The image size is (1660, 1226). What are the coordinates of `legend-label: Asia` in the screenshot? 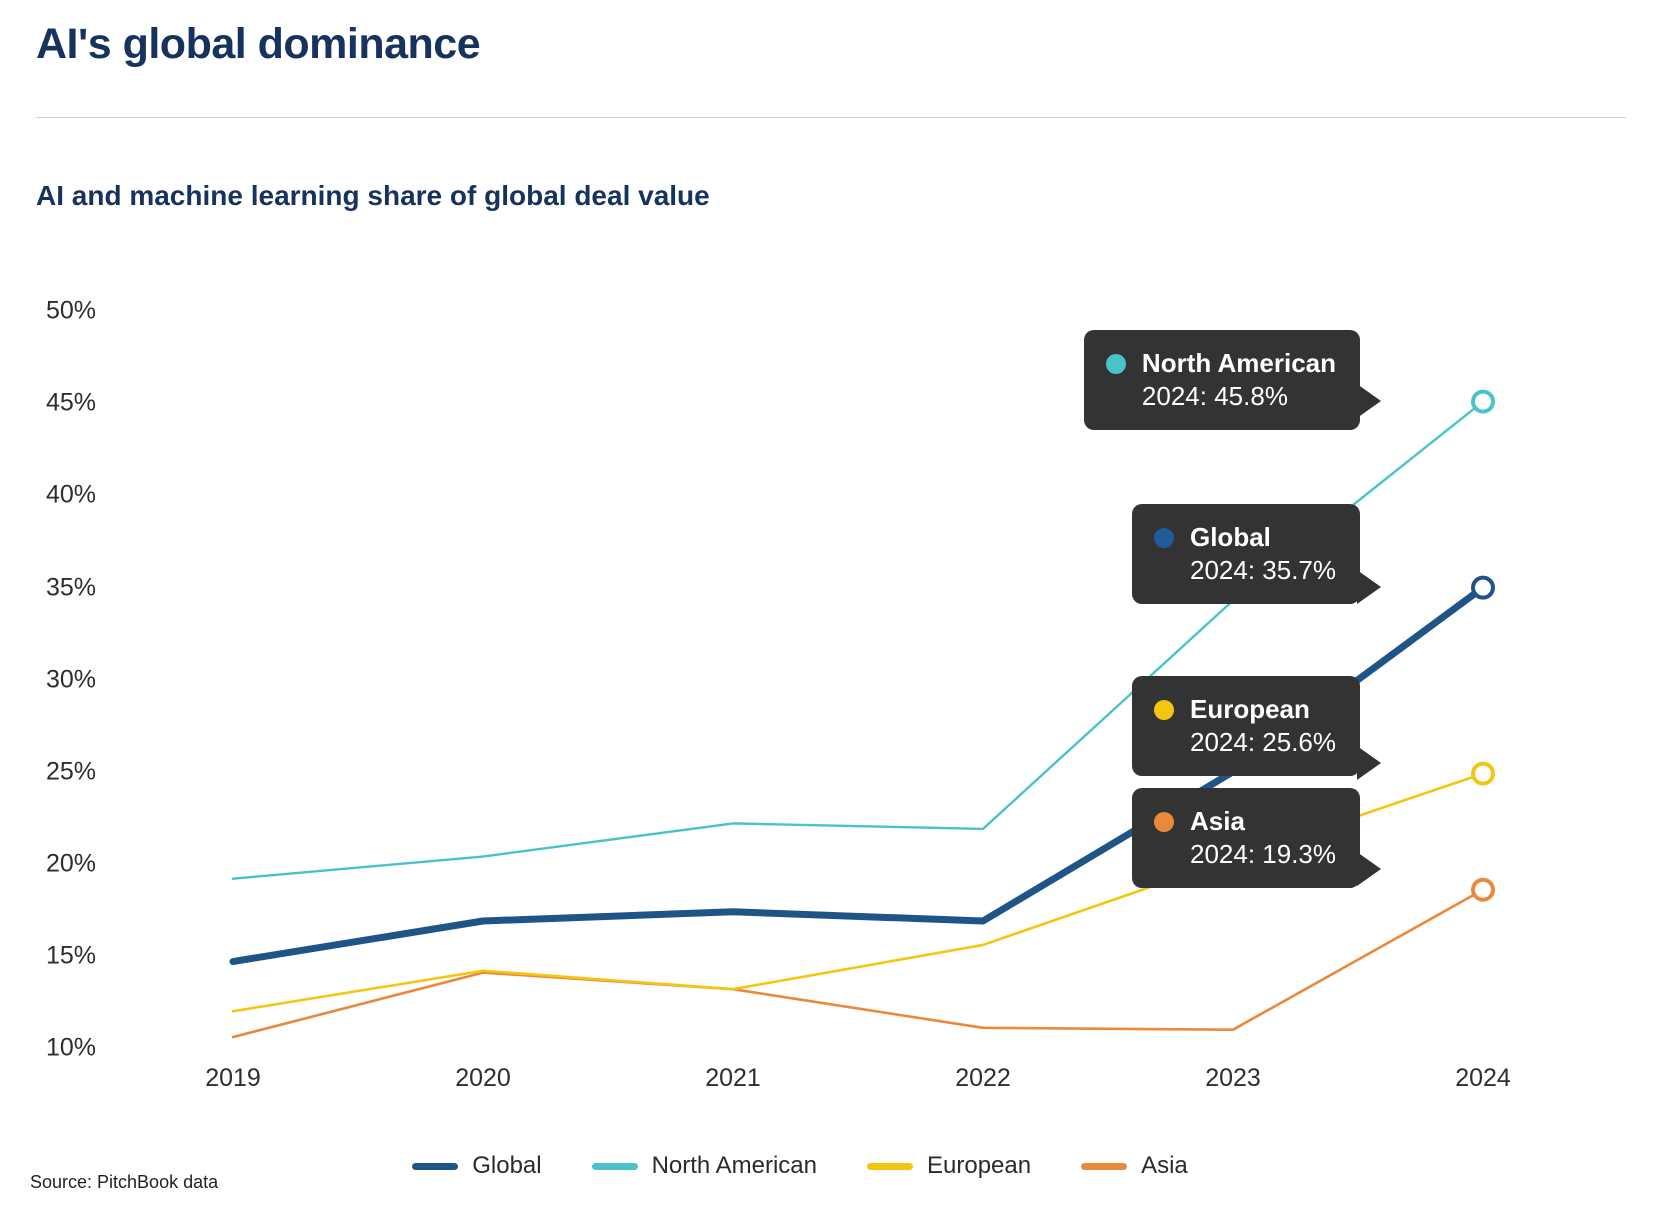 It's located at (1164, 1165).